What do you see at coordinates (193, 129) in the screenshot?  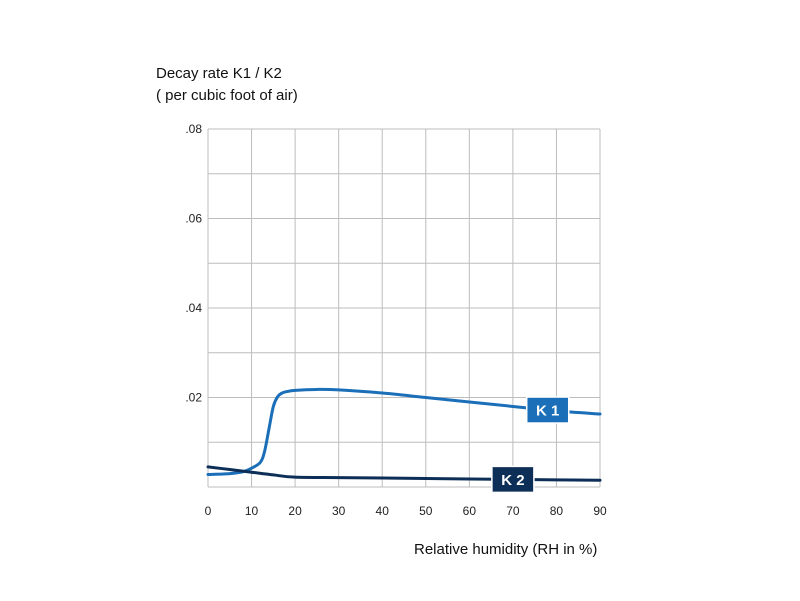 I see `y-tick-label: .08` at bounding box center [193, 129].